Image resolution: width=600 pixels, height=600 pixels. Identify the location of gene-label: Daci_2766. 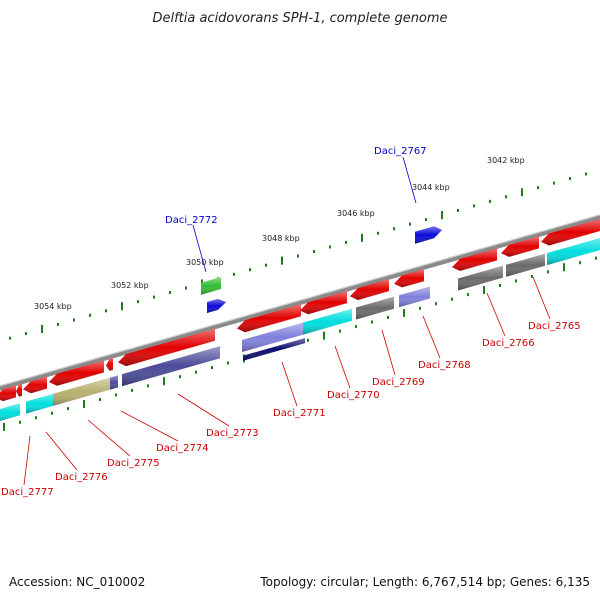
(508, 343).